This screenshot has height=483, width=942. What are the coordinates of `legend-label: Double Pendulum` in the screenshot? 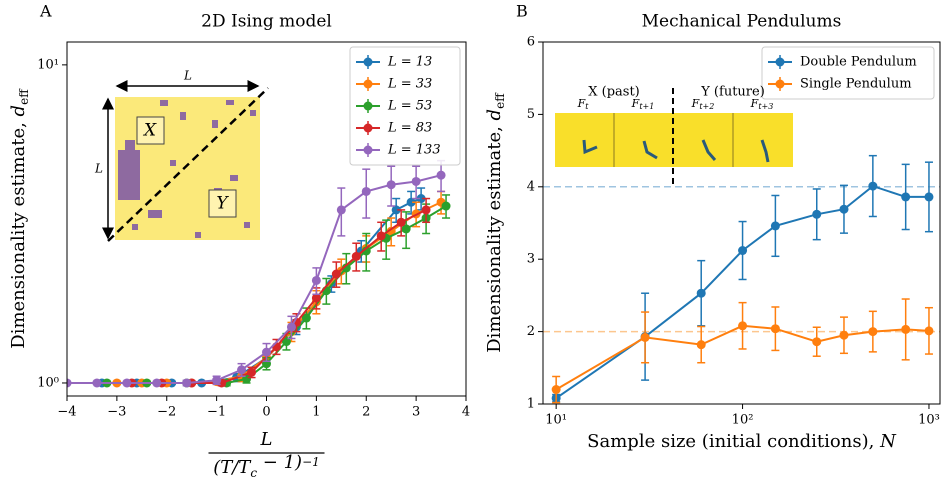 It's located at (858, 62).